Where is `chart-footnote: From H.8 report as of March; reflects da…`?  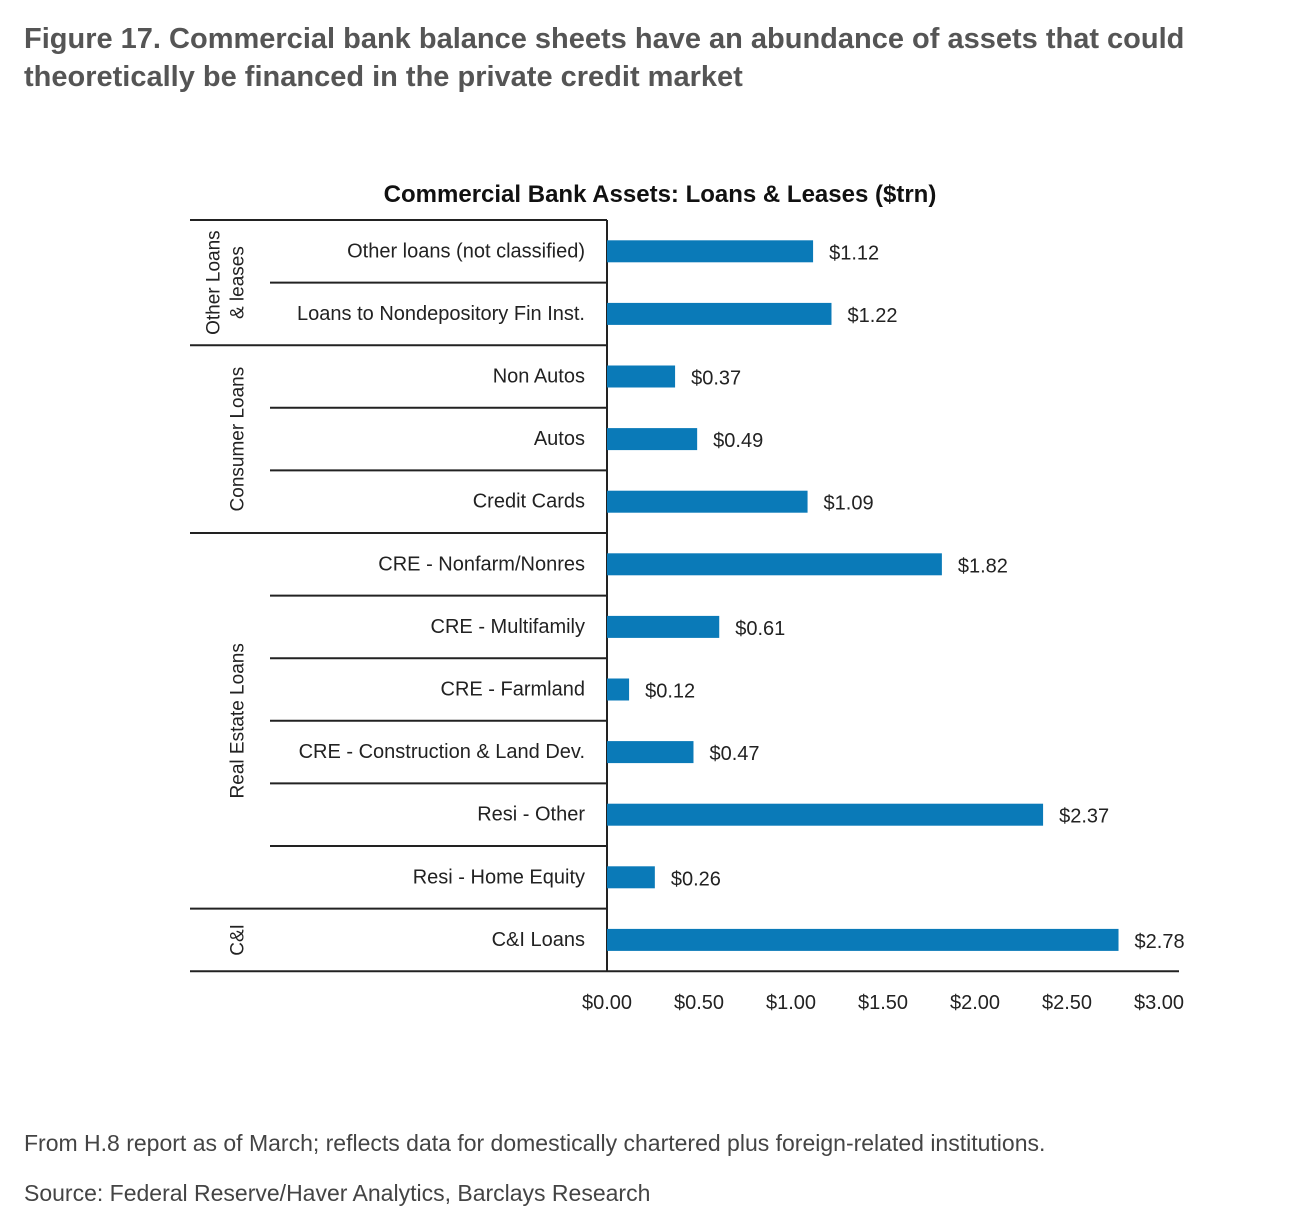
chart-footnote: From H.8 report as of March; reflects da… is located at coordinates (535, 1143).